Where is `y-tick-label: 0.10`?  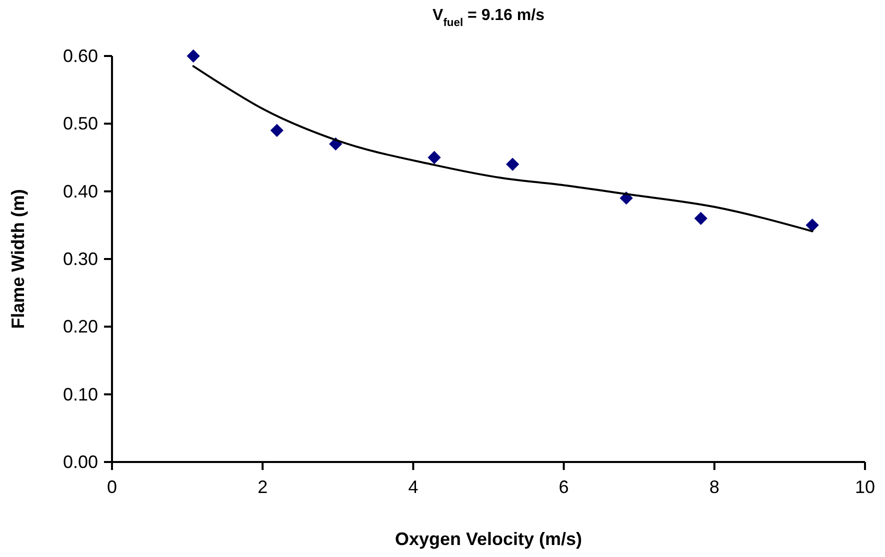
y-tick-label: 0.10 is located at coordinates (80, 394).